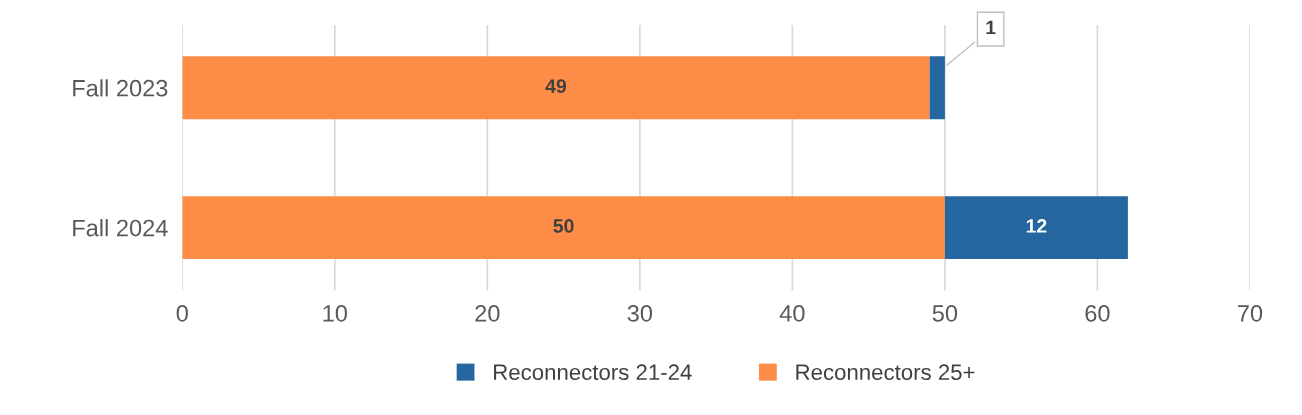 The image size is (1302, 415). I want to click on x-tick-label: 40, so click(792, 313).